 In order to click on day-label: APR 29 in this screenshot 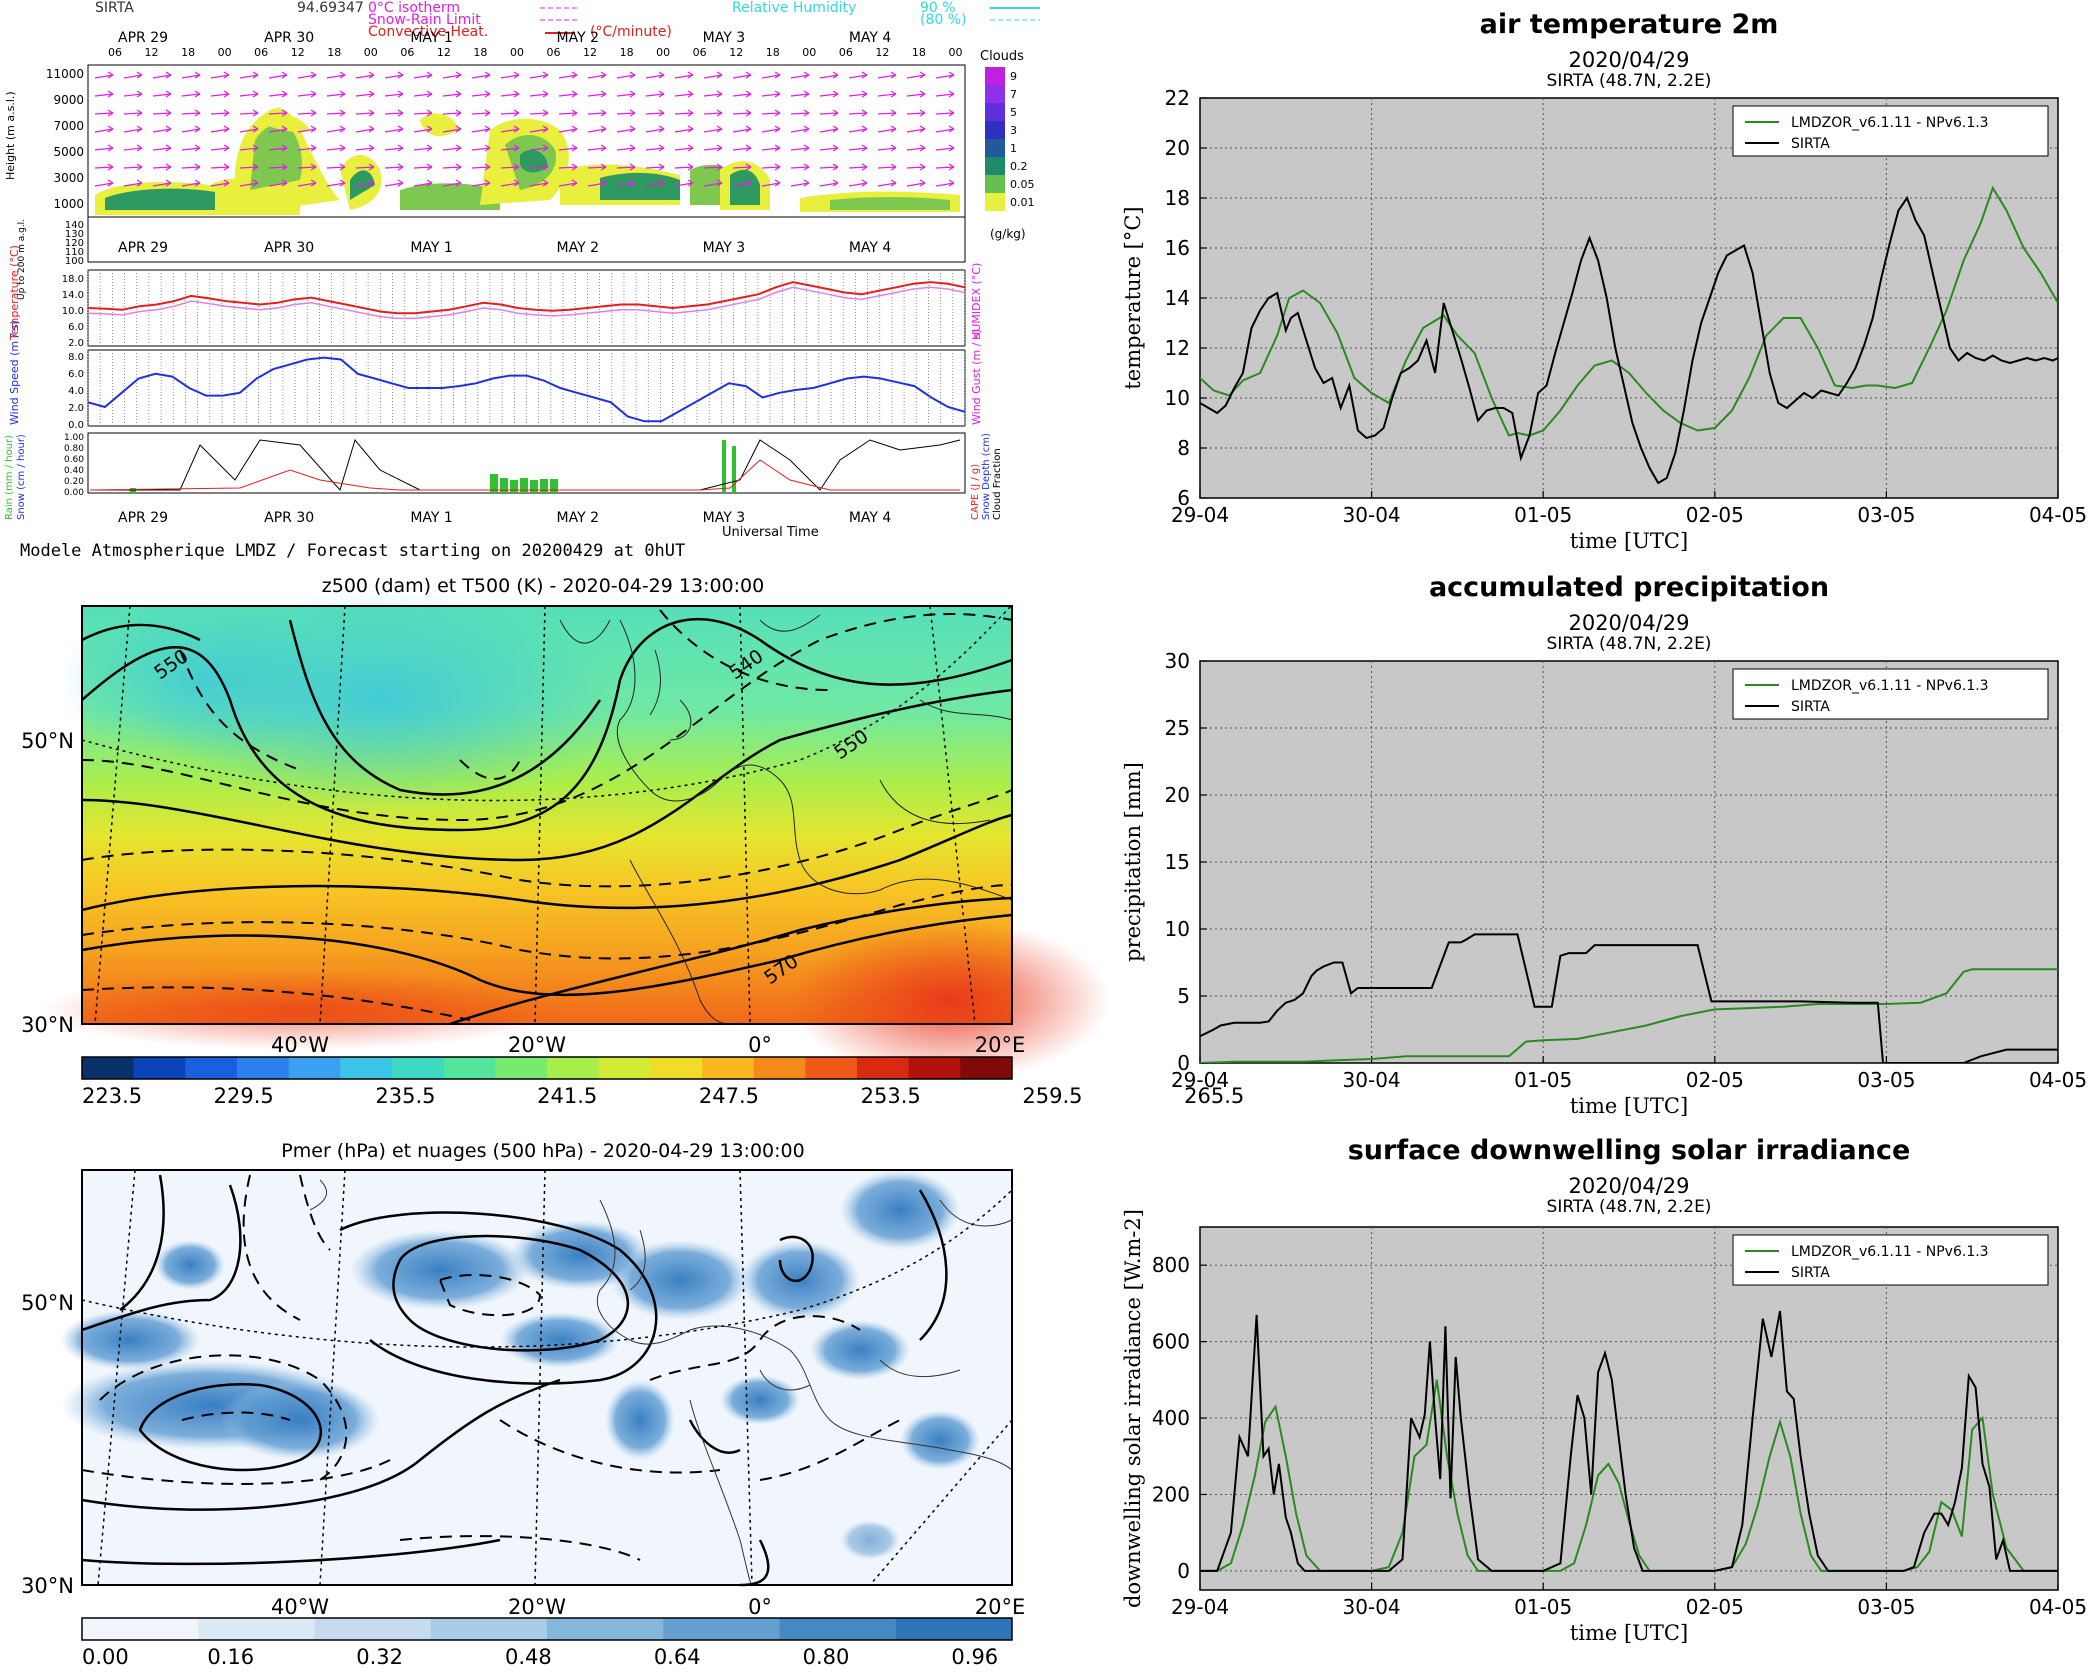, I will do `click(143, 518)`.